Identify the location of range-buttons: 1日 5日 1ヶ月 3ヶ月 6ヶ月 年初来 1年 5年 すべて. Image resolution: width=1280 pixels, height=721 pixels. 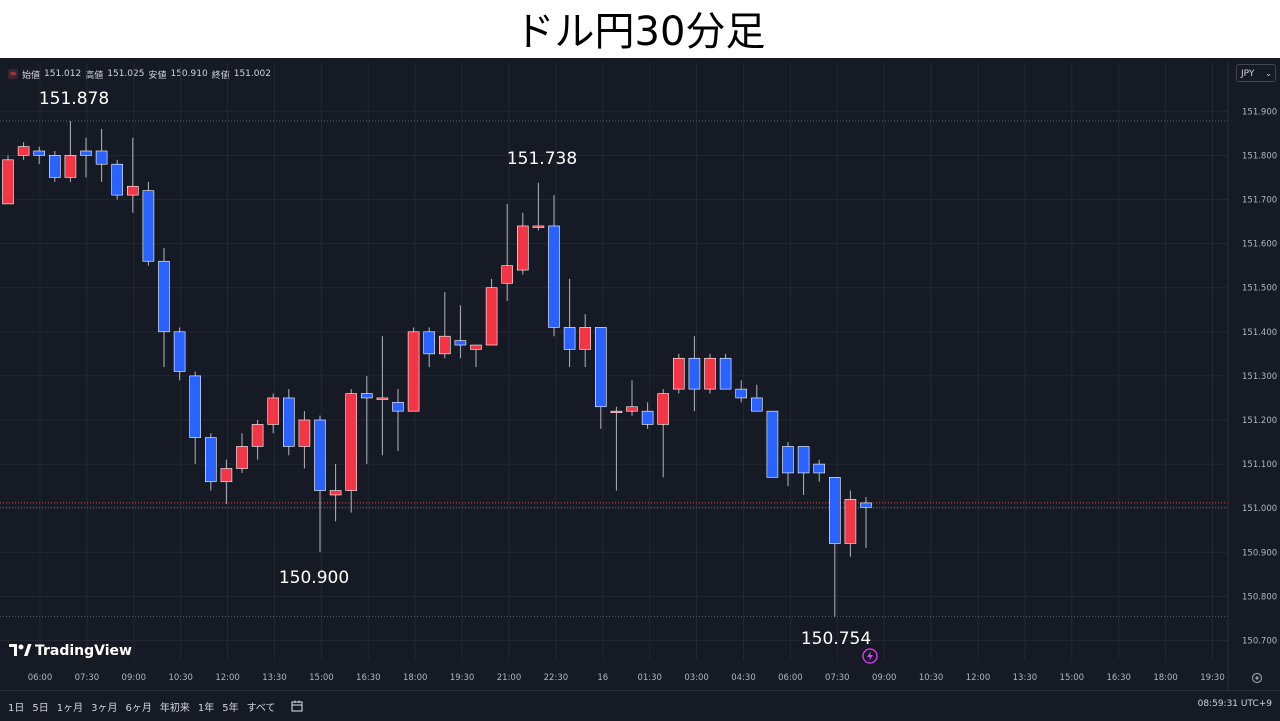
(138, 706).